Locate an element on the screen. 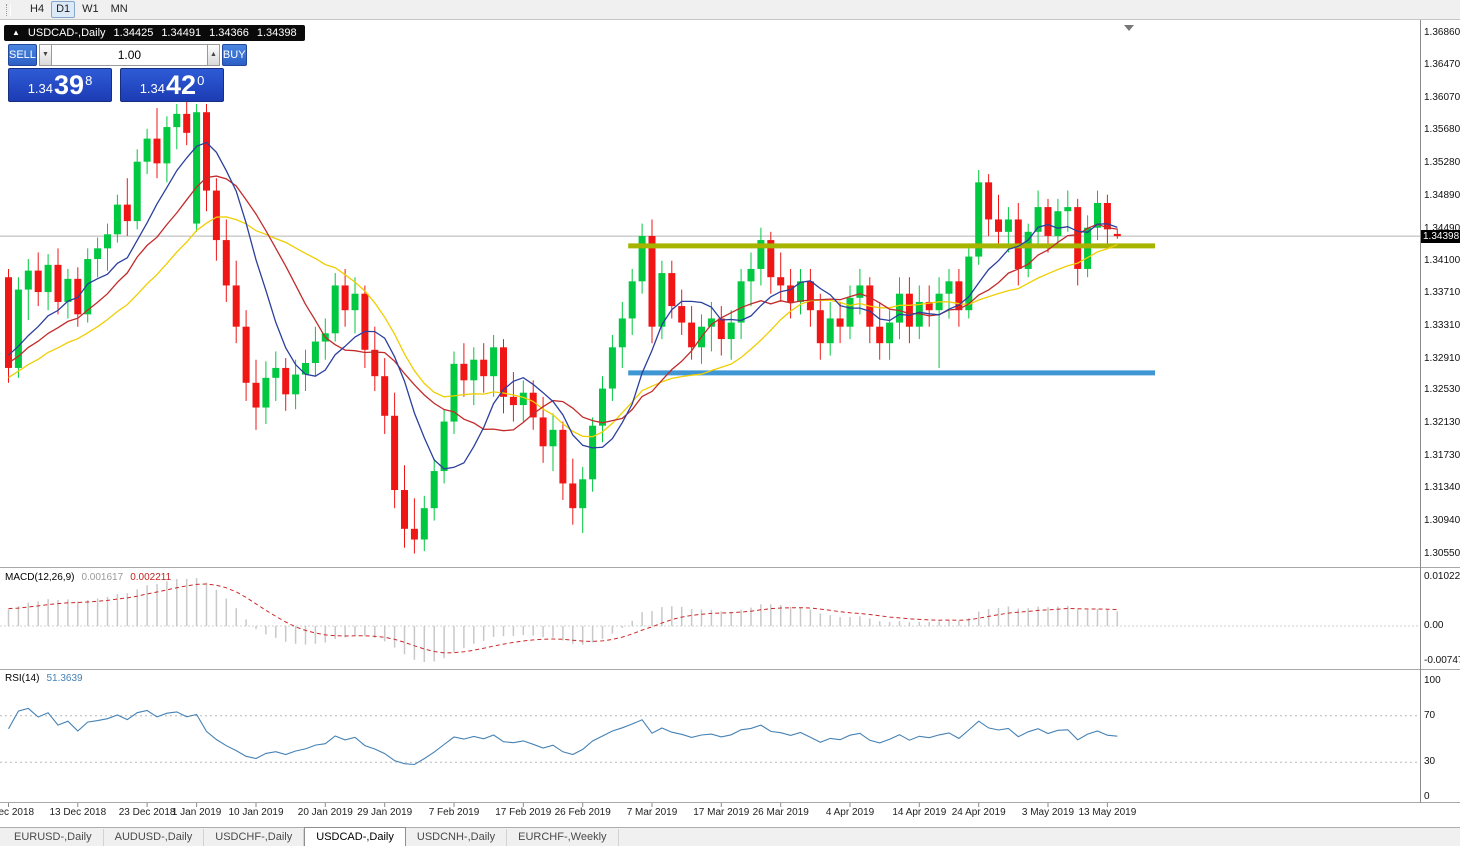  sell-price-button: 1.34 39 8 is located at coordinates (60, 85).